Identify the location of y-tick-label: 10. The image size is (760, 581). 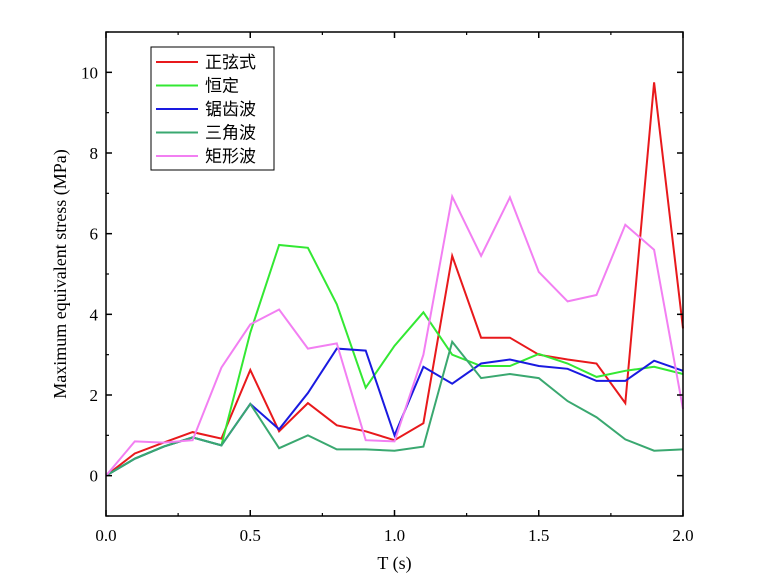
(89, 72).